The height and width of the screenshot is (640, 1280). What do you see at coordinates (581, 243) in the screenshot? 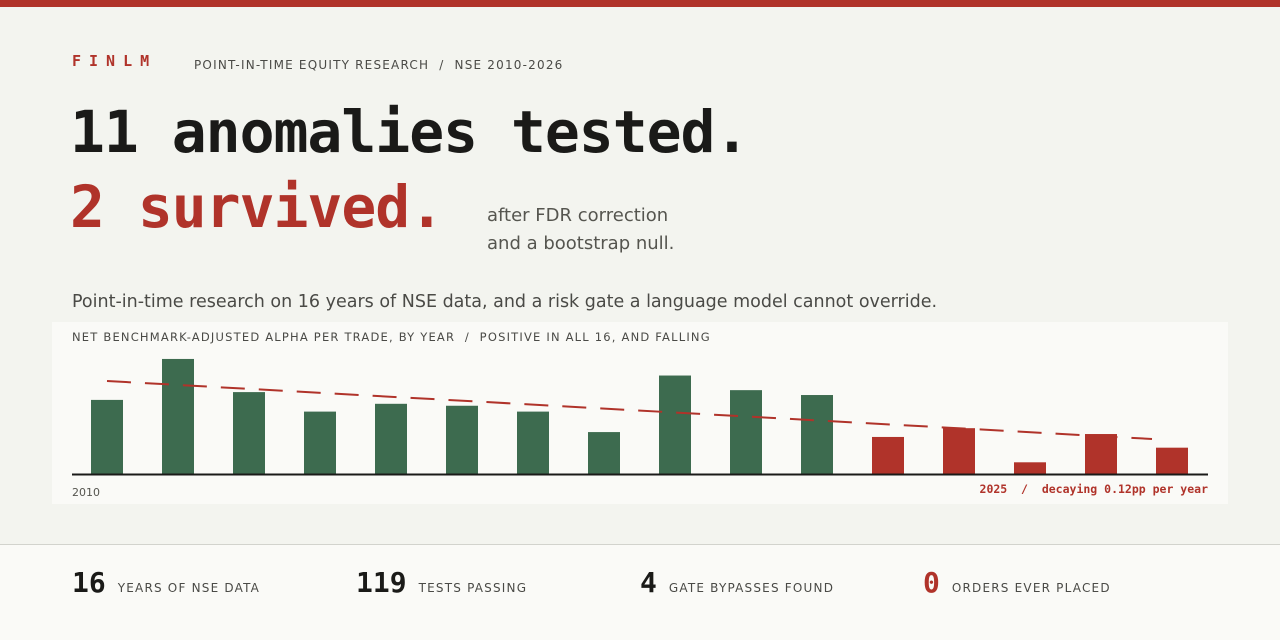
I see `aside-line-2: and a bootstrap null.` at bounding box center [581, 243].